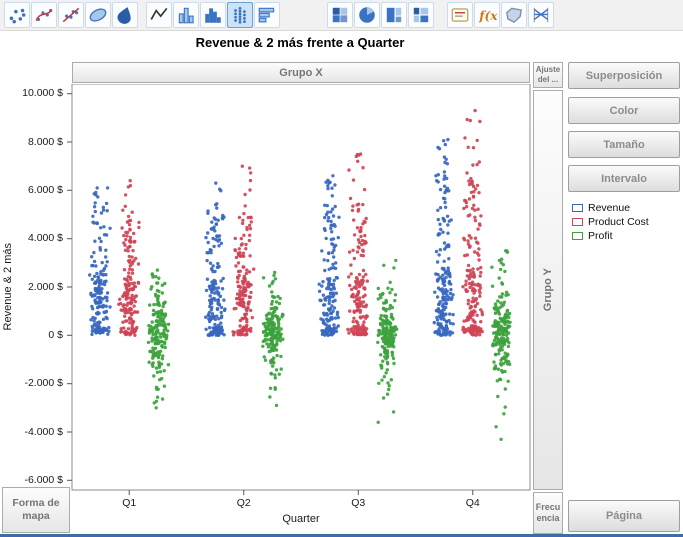  Describe the element at coordinates (55, 334) in the screenshot. I see `y-tick-label: 0 $` at that location.